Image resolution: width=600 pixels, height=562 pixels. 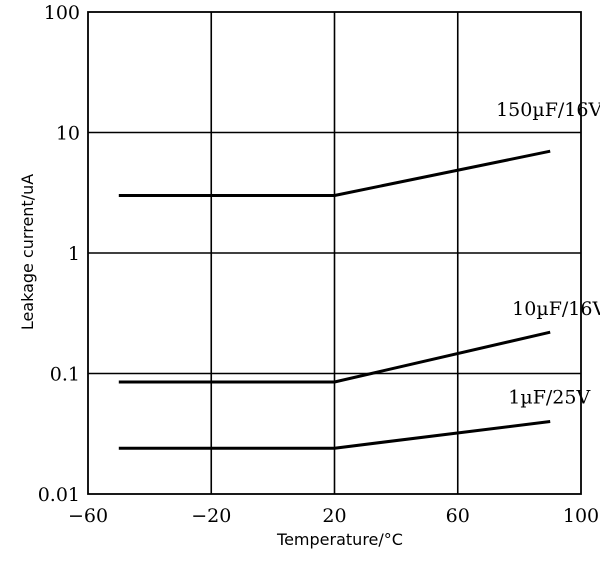 I want to click on y-tick-label: 1, so click(x=74, y=254).